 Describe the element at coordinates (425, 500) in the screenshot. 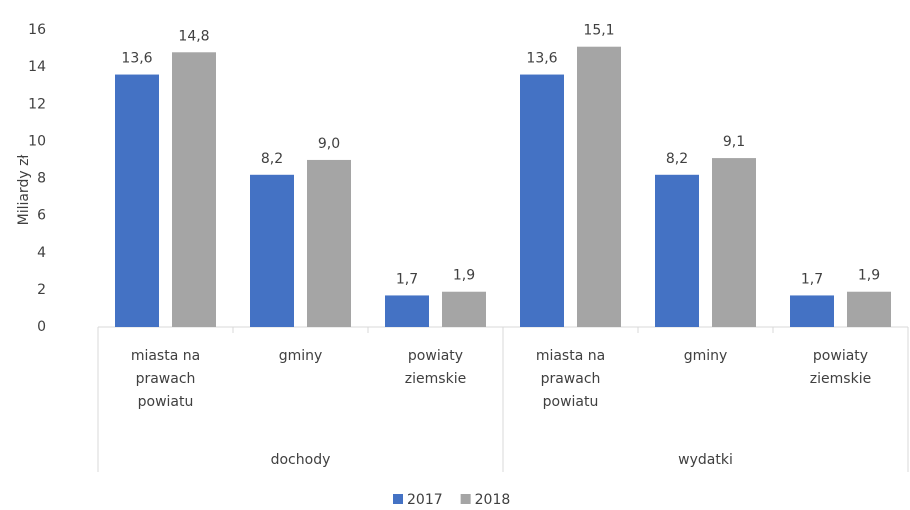

I see `legend-label: 2017` at that location.